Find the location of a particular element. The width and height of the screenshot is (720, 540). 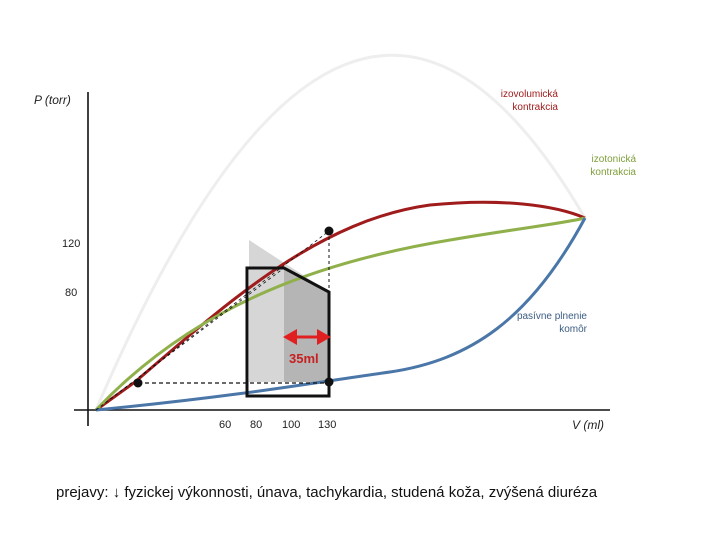

passive-filling-label: pasívne plnenie komôr is located at coordinates (551, 323).